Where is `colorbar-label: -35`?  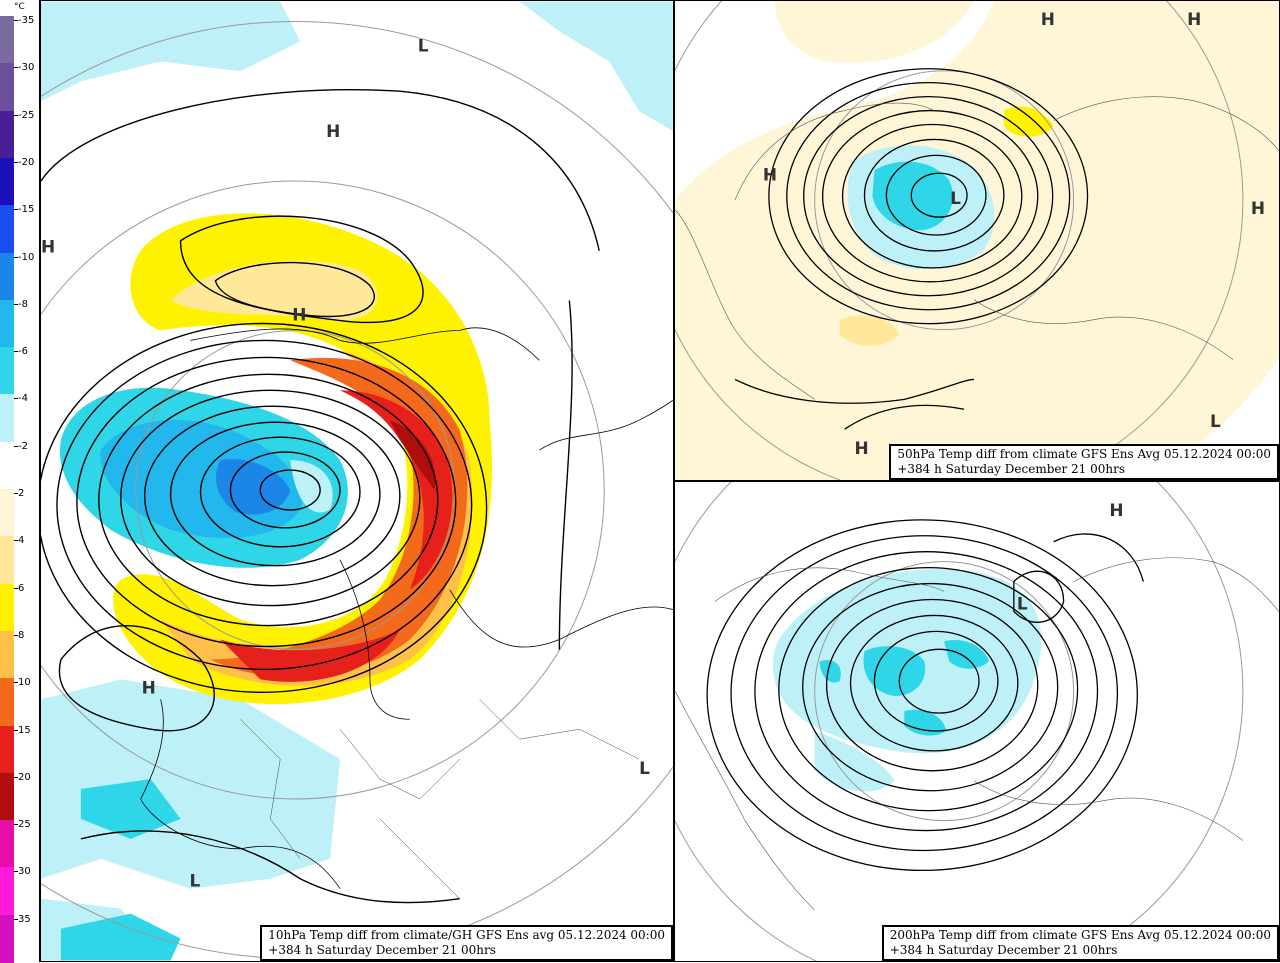 colorbar-label: -35 is located at coordinates (26, 20).